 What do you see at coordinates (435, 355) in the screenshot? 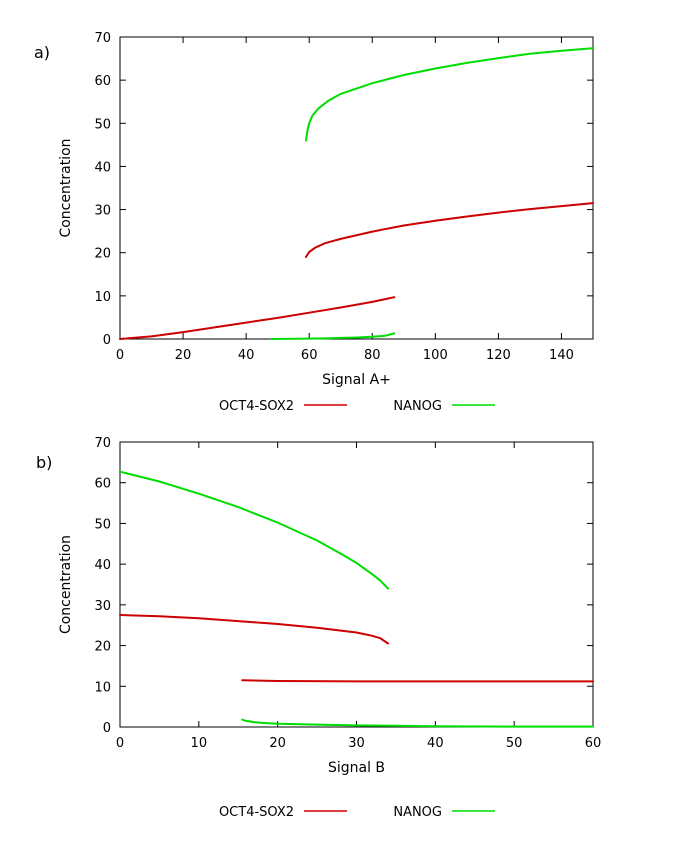
I see `x-tick-label: 100` at bounding box center [435, 355].